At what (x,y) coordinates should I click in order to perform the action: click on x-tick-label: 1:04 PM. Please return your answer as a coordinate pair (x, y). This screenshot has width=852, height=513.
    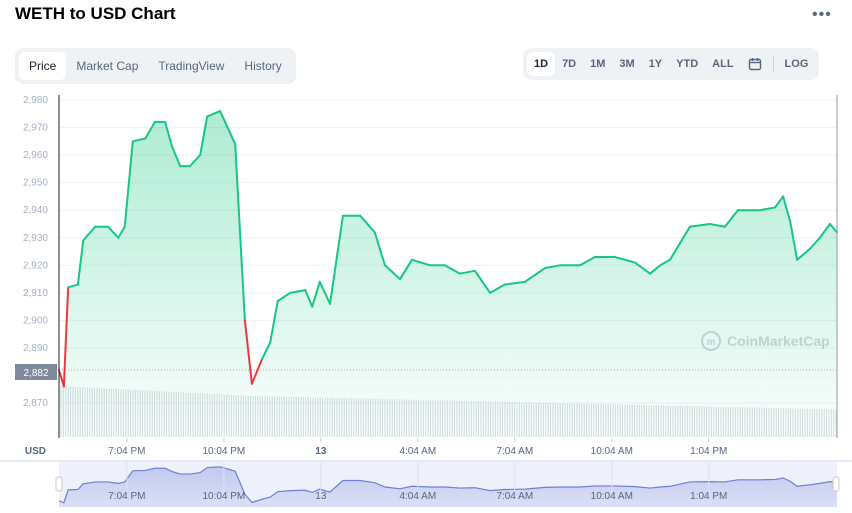
    Looking at the image, I should click on (708, 451).